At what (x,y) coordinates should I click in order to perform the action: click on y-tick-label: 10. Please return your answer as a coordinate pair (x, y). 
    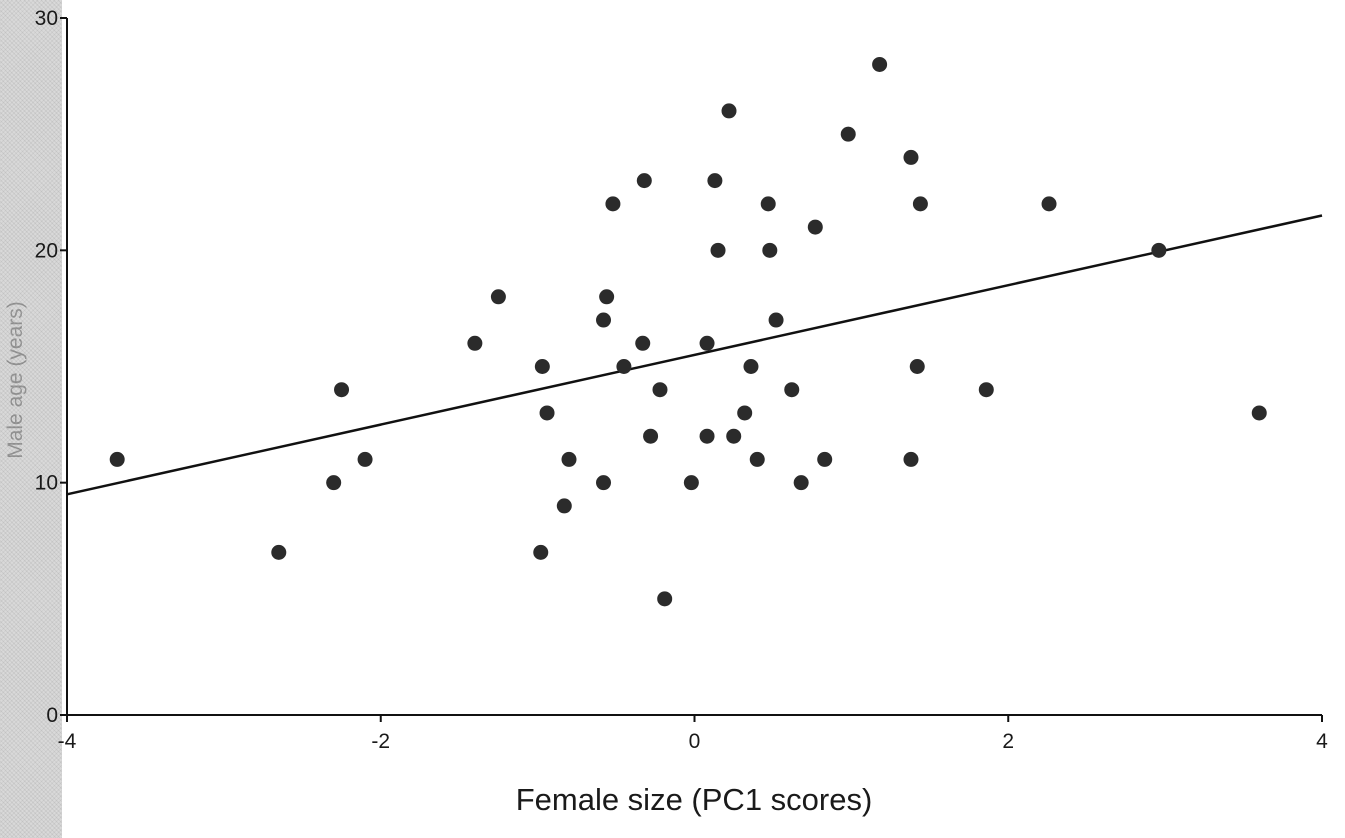
    Looking at the image, I should click on (46, 483).